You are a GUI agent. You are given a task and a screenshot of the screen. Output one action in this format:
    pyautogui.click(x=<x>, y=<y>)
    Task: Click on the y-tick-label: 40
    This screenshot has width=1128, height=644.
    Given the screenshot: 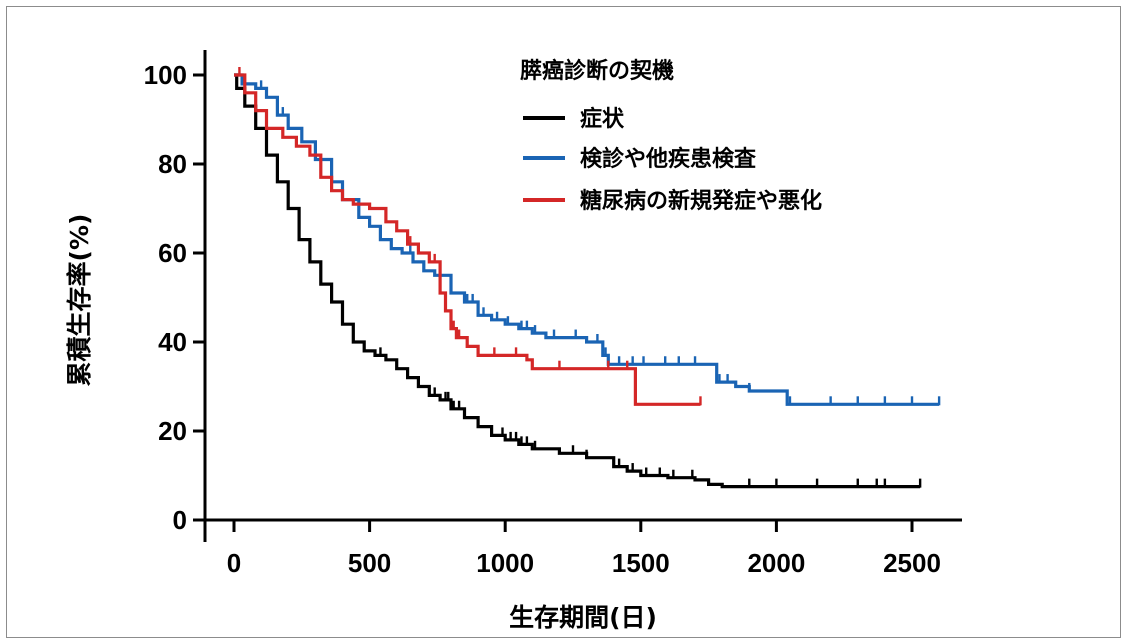 What is the action you would take?
    pyautogui.click(x=172, y=342)
    